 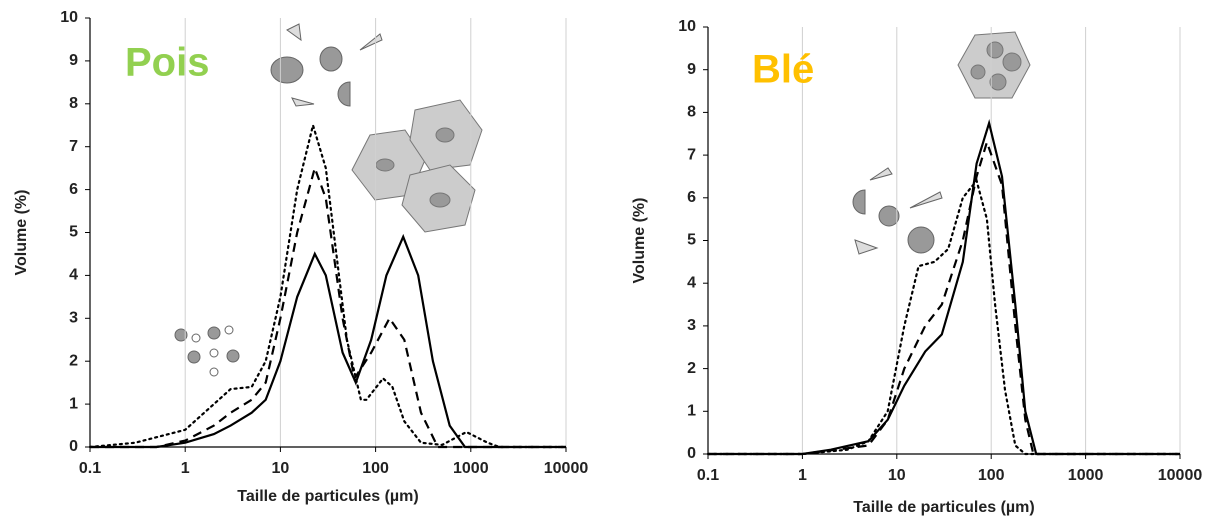 What do you see at coordinates (994, 65) in the screenshot?
I see `icon-wheat-cell` at bounding box center [994, 65].